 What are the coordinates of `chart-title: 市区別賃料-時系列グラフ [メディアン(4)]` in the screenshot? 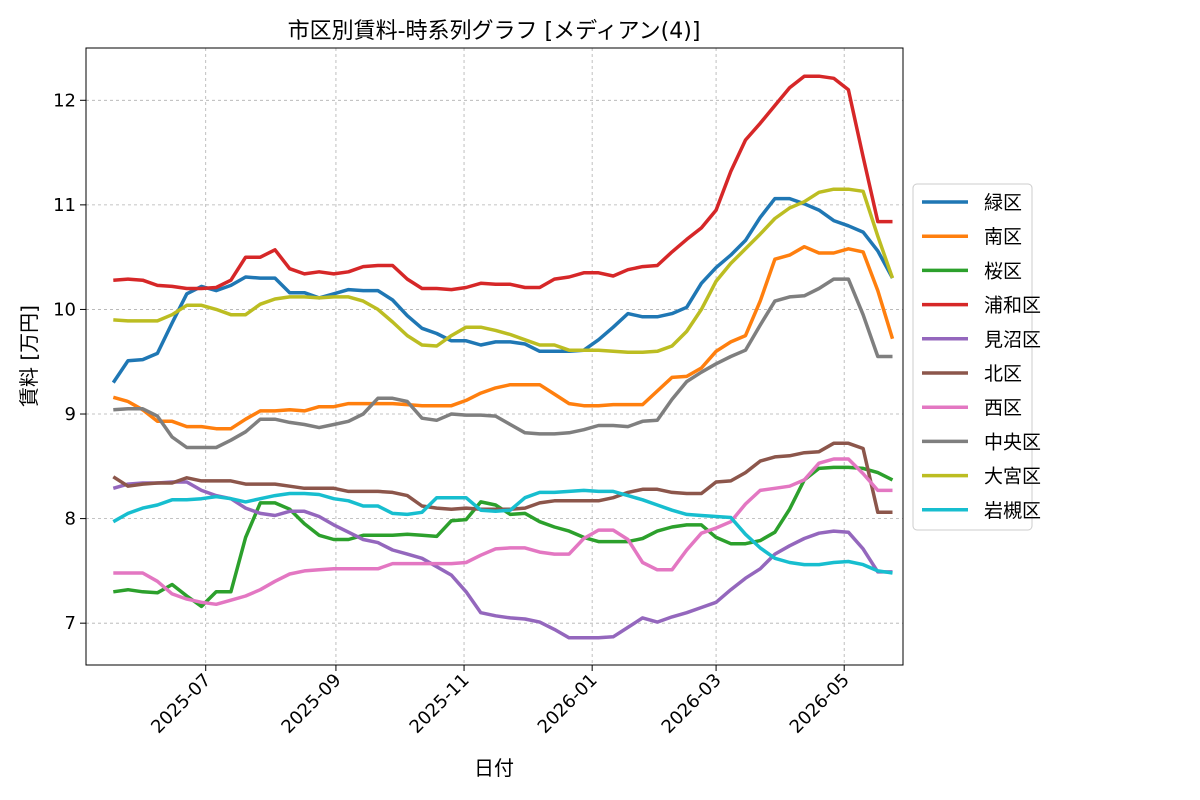 It's located at (494, 31).